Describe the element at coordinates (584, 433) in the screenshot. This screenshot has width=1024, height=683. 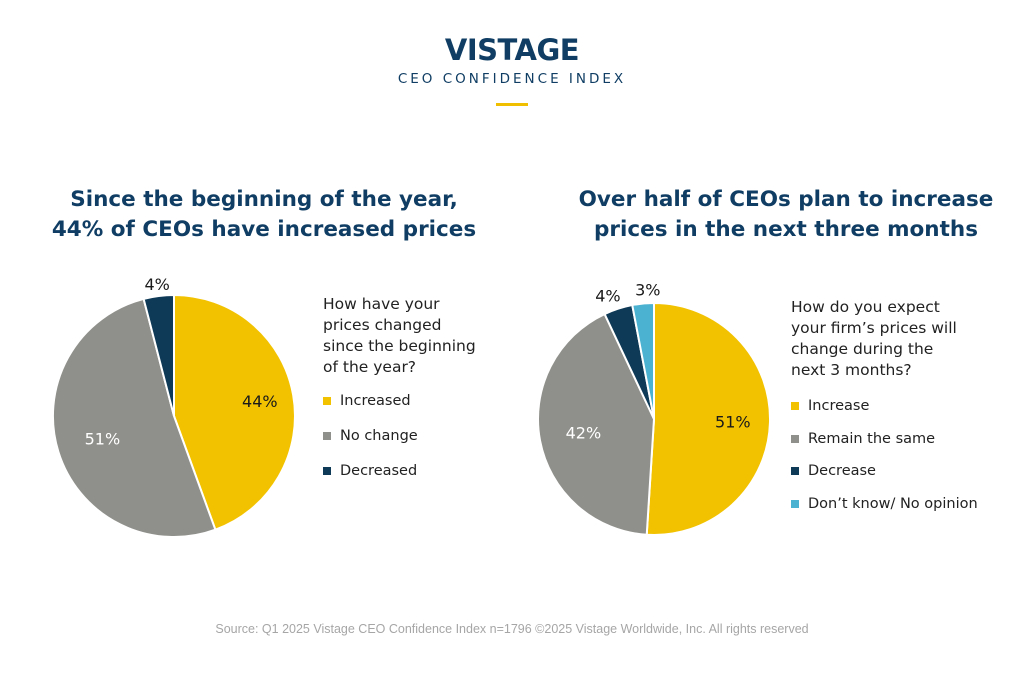
I see `data-label: 42%` at that location.